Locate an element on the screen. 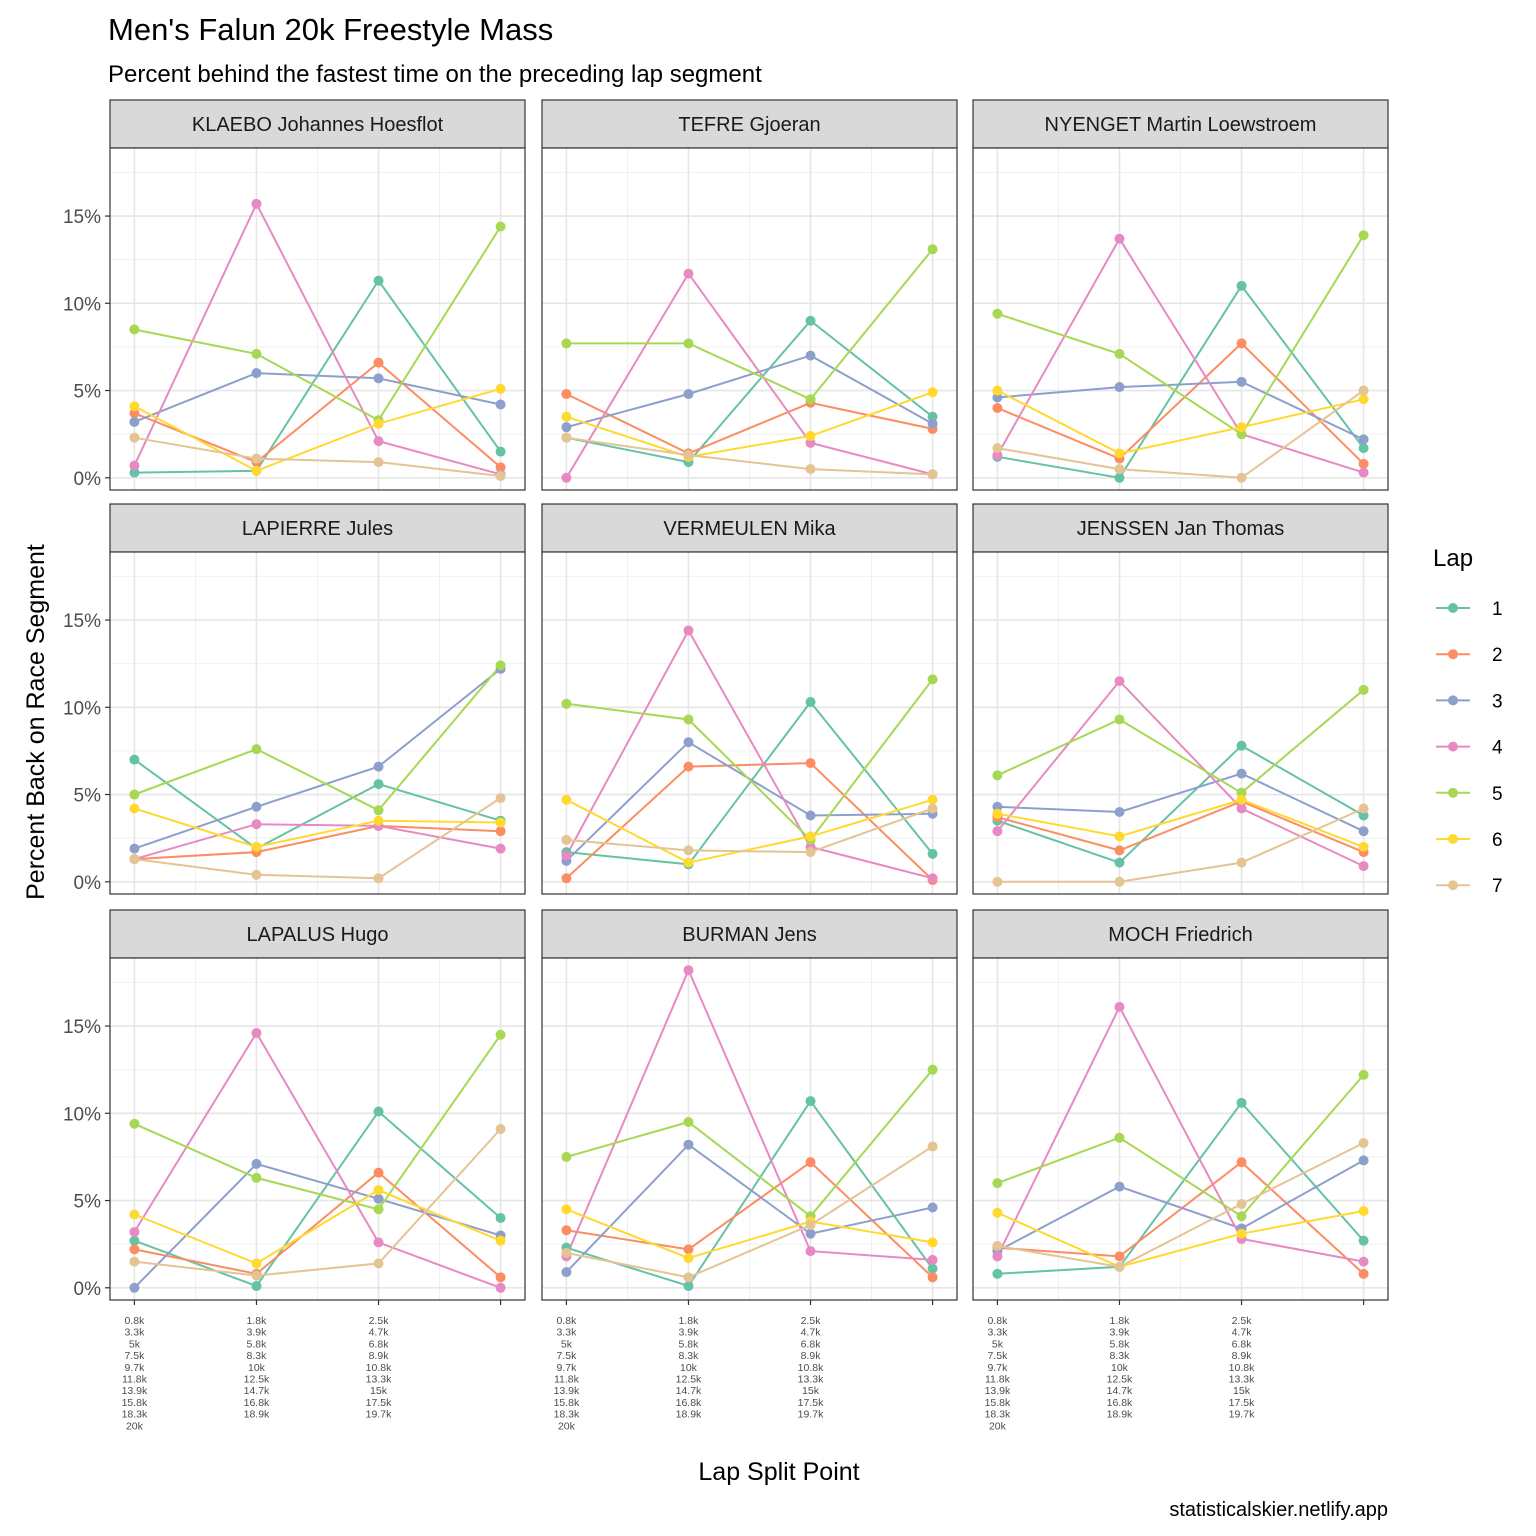 This screenshot has height=1536, width=1536. x-tick-label-line: 13.9k is located at coordinates (567, 1391).